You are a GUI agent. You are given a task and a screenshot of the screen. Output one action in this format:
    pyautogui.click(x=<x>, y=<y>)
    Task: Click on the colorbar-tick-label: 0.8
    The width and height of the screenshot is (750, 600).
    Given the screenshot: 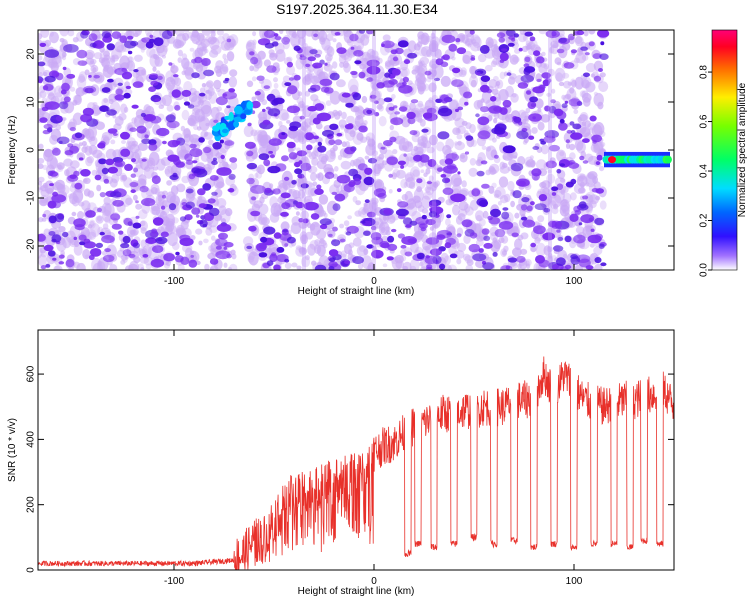 What is the action you would take?
    pyautogui.click(x=704, y=72)
    